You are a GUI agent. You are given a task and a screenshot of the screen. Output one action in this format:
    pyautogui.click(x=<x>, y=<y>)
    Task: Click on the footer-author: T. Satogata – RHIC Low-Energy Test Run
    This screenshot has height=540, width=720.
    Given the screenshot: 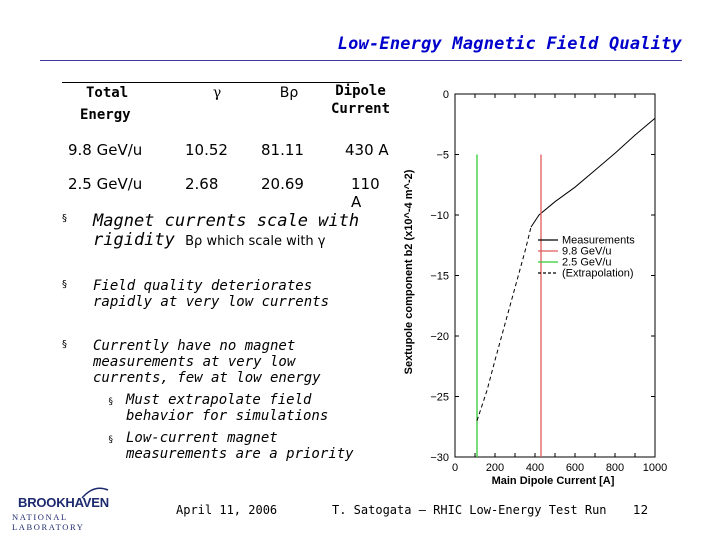 What is the action you would take?
    pyautogui.click(x=469, y=510)
    